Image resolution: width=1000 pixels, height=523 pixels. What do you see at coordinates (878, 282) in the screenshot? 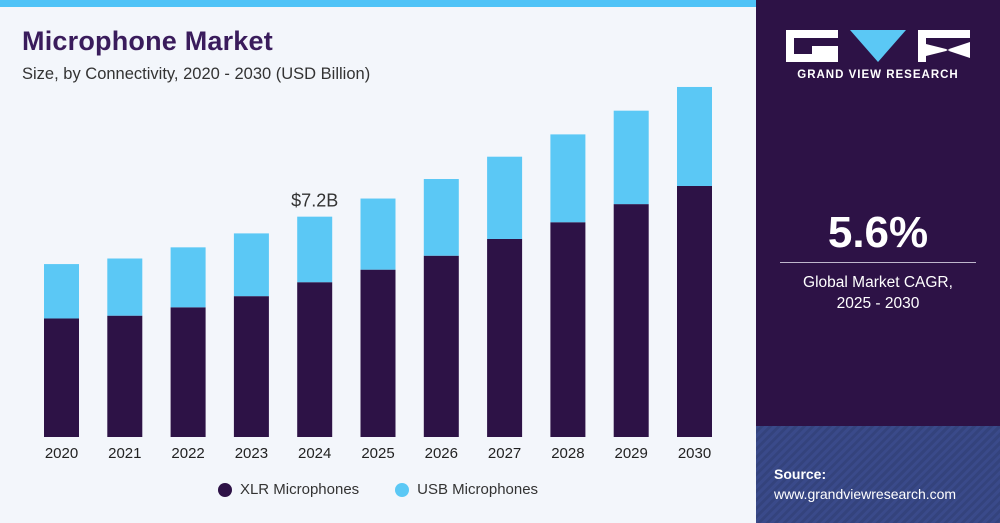
I see `cagr-label-line1: Global Market CAGR,` at bounding box center [878, 282].